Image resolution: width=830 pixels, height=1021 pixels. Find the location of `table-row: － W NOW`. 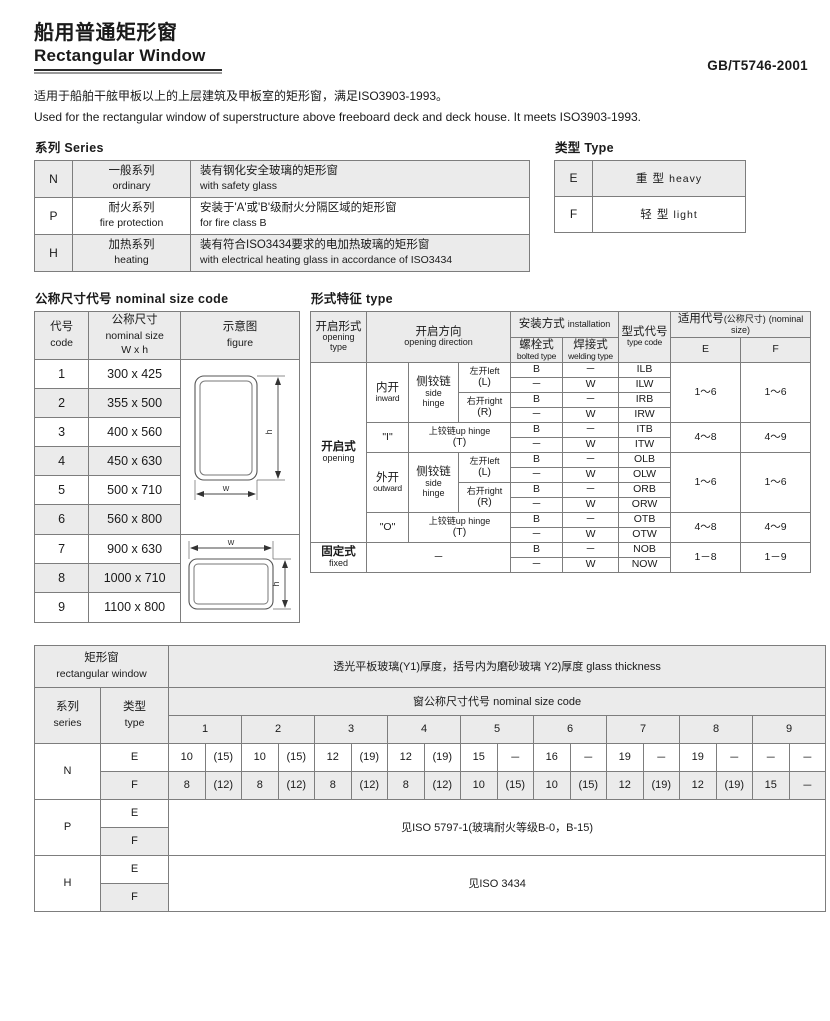

table-row: － W NOW is located at coordinates (561, 564).